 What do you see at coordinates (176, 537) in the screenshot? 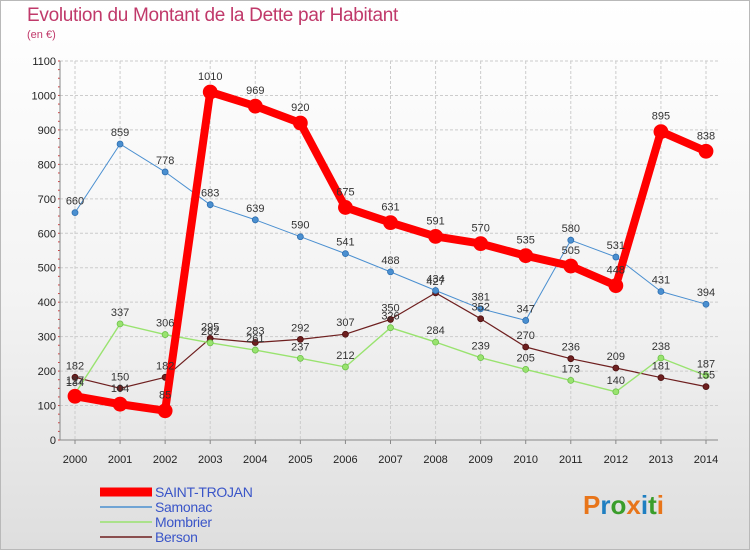
I see `legend-label-berson: Berson` at bounding box center [176, 537].